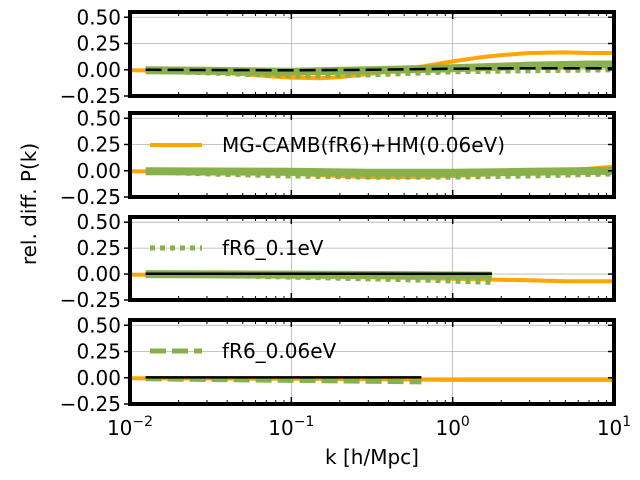  What do you see at coordinates (465, 422) in the screenshot?
I see `x-tick-exponent: 0` at bounding box center [465, 422].